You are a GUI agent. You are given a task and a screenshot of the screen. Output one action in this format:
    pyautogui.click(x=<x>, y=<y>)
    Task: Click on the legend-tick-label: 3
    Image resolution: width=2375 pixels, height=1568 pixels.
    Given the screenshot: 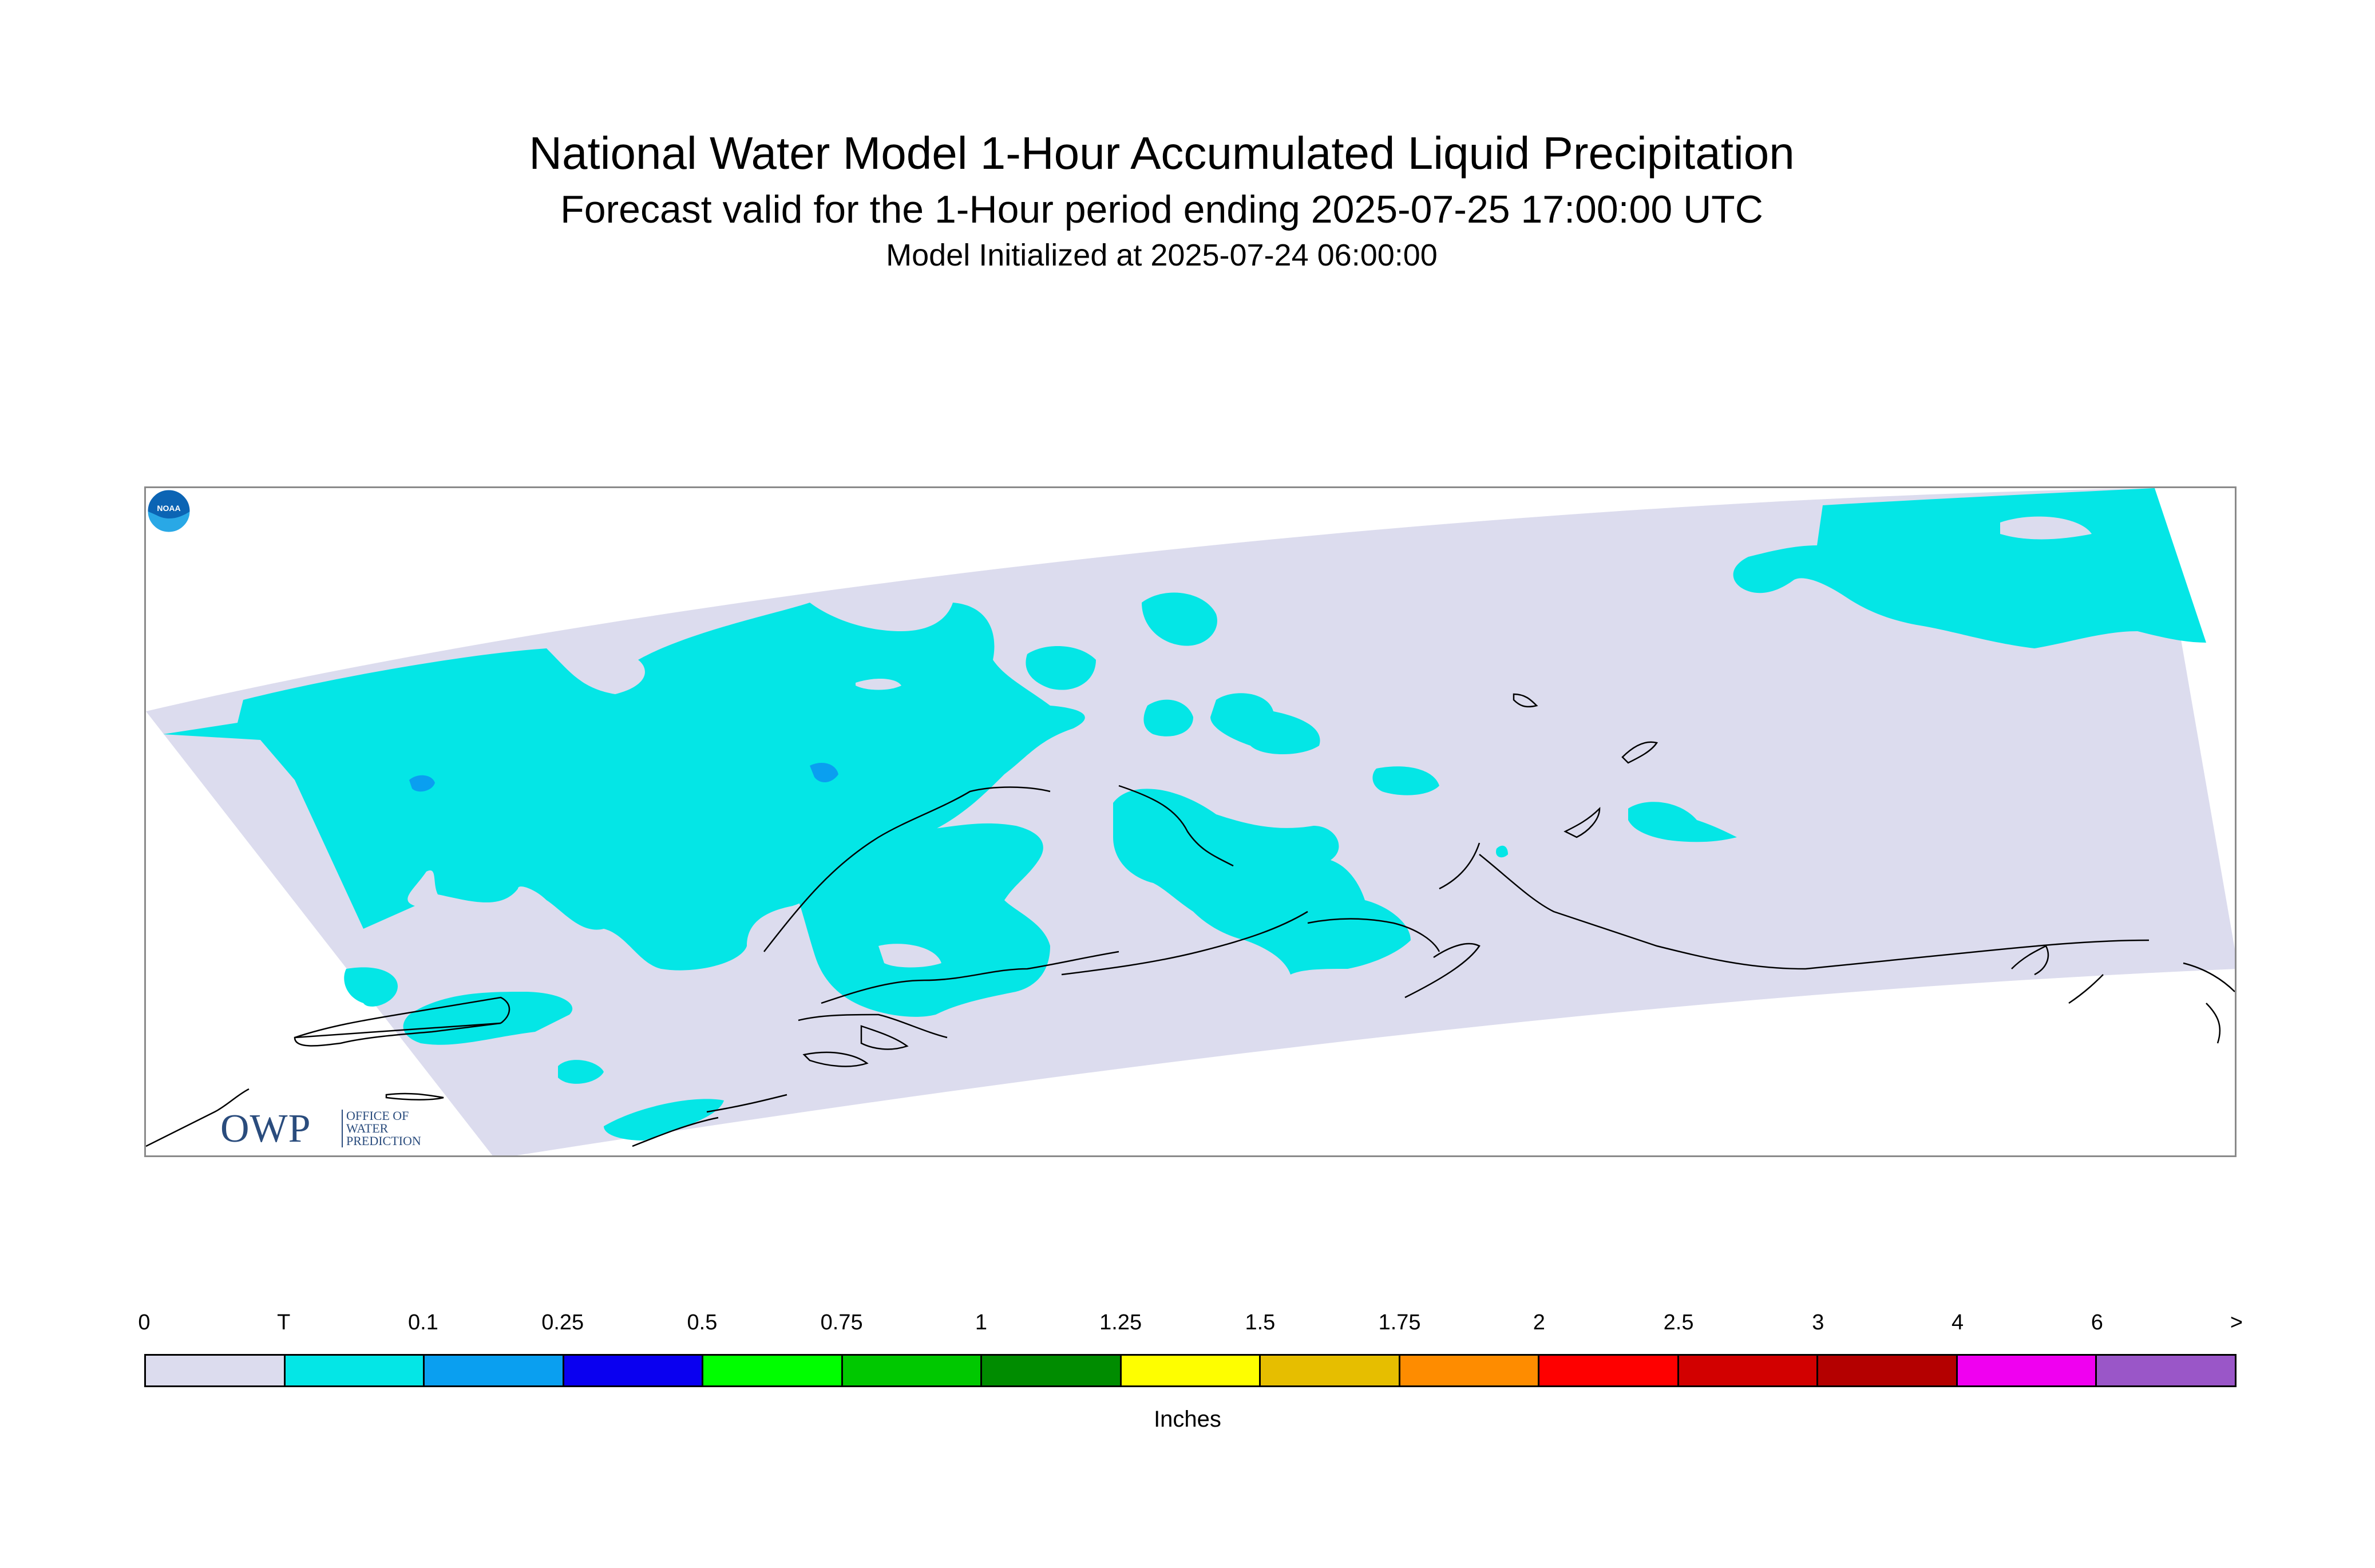 What is the action you would take?
    pyautogui.click(x=1818, y=1322)
    